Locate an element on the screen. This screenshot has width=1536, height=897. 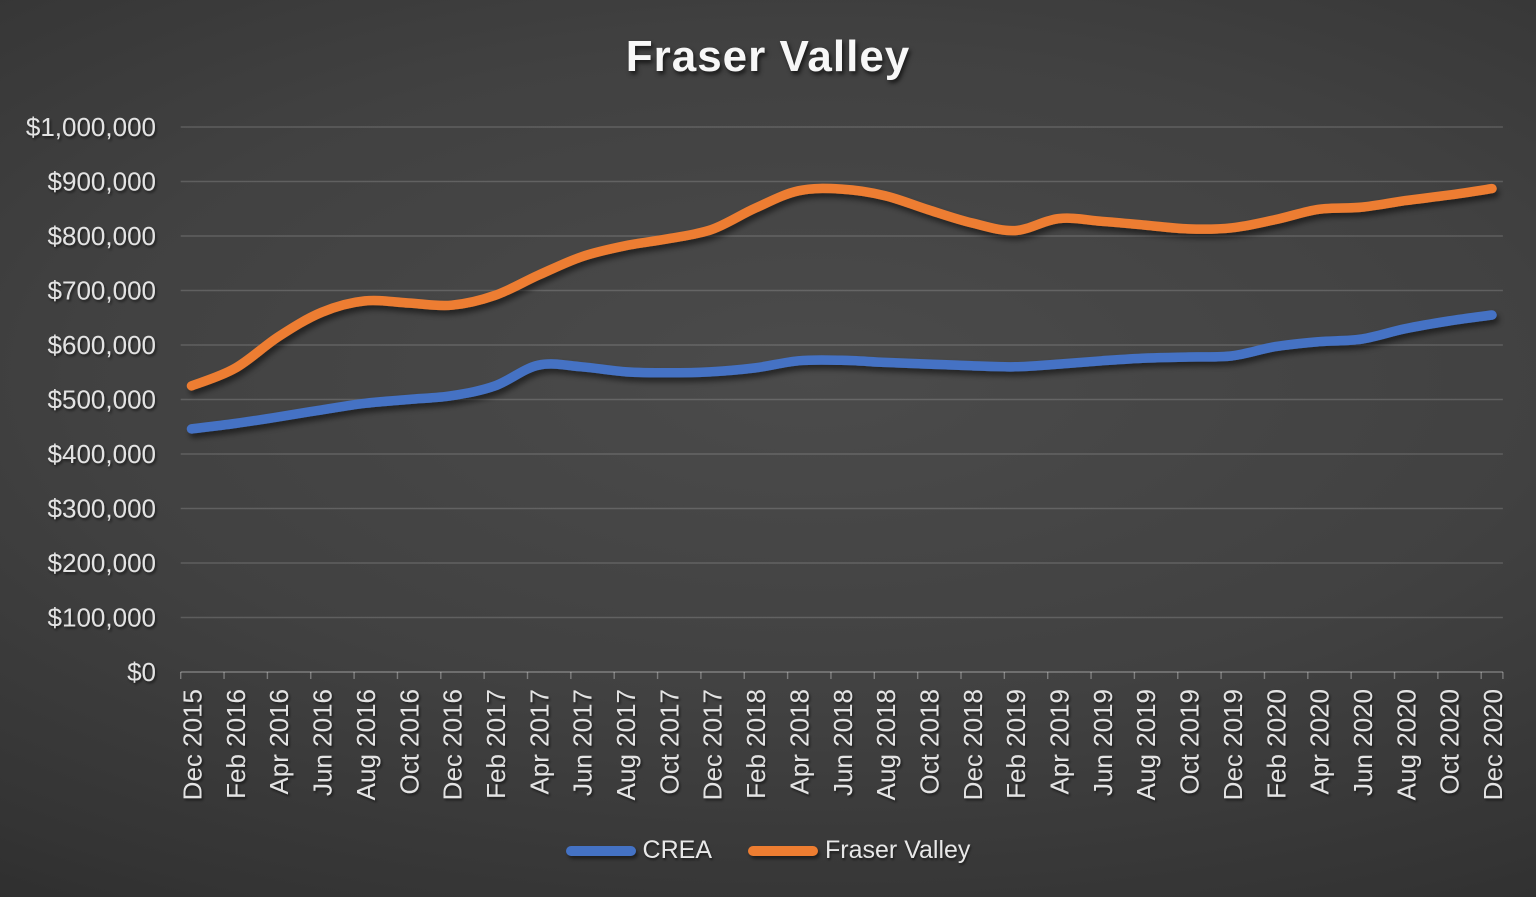
legend-label-crea: CREA is located at coordinates (677, 850).